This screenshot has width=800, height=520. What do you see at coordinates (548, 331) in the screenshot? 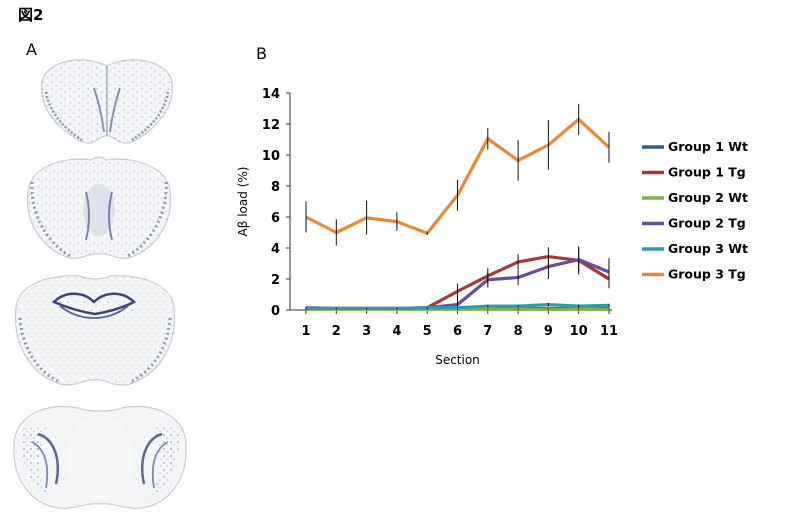
I see `x-tick-label: 9` at bounding box center [548, 331].